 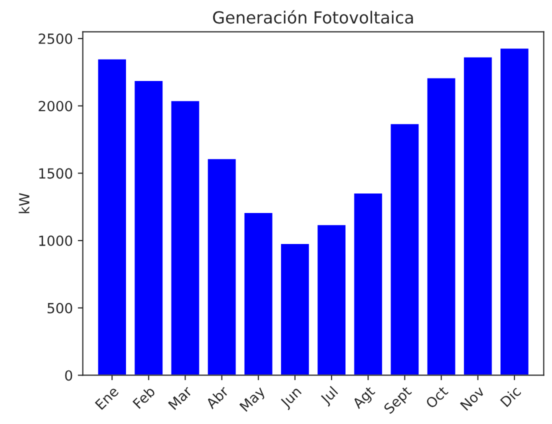 What do you see at coordinates (55, 39) in the screenshot?
I see `y-tick-label: 2500` at bounding box center [55, 39].